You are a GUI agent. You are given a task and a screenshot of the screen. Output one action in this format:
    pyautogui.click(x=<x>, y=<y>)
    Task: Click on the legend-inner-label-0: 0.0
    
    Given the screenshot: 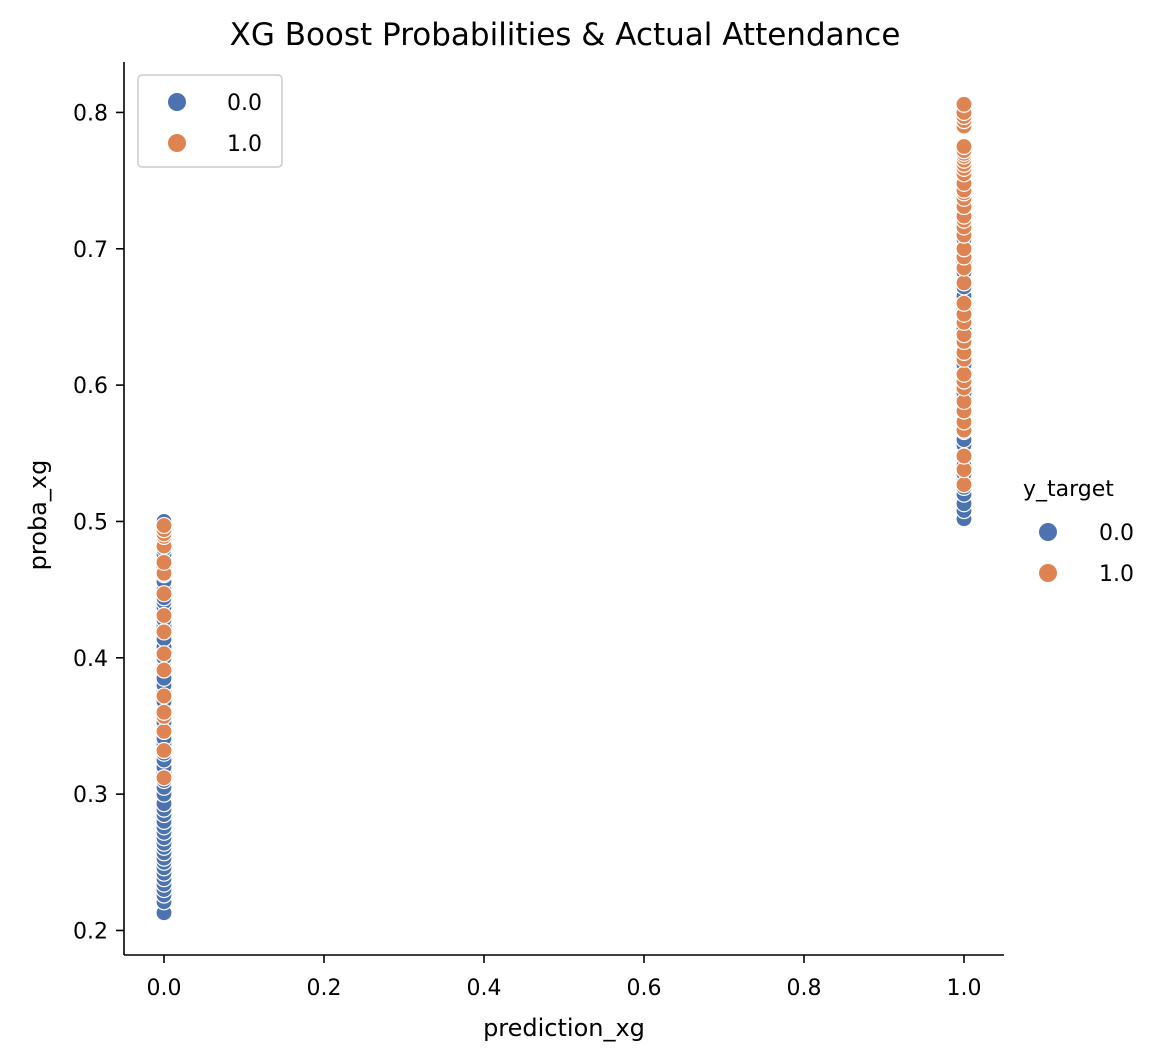 What is the action you would take?
    pyautogui.click(x=244, y=103)
    